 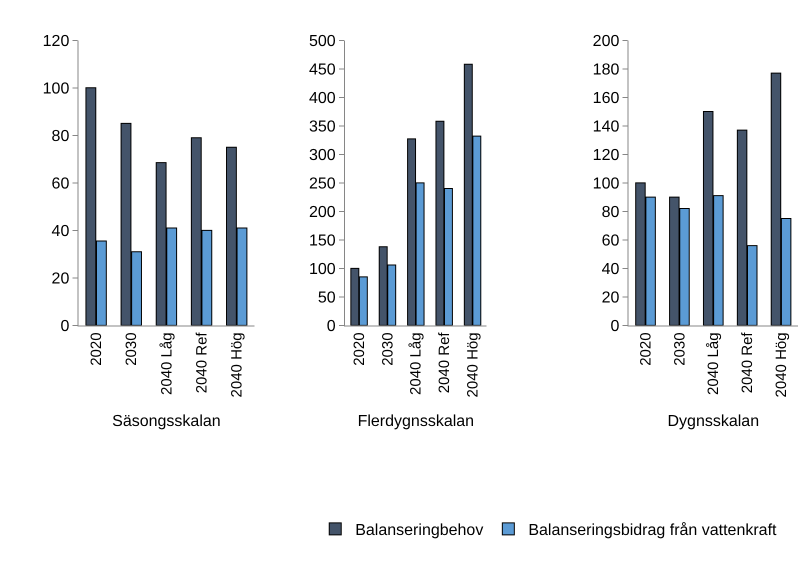 I want to click on x-axis-title: Dygnsskalan, so click(x=713, y=421).